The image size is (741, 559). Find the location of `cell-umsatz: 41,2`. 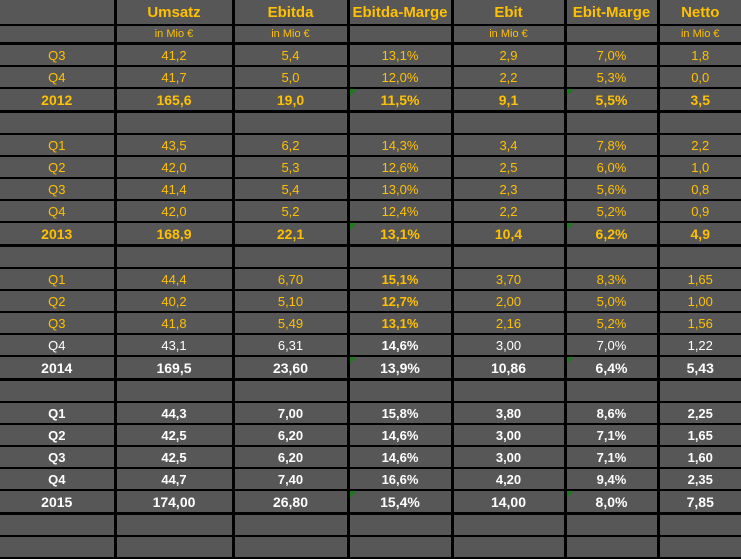

cell-umsatz: 41,2 is located at coordinates (174, 55).